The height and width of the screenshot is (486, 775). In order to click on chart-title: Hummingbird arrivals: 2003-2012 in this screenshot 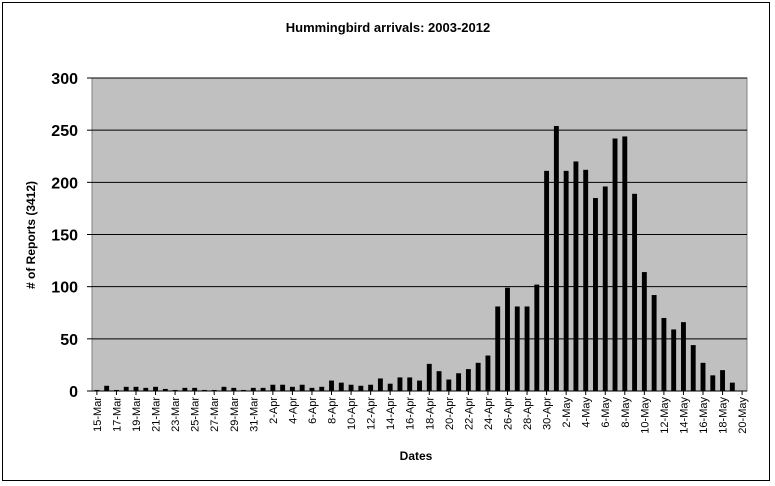, I will do `click(388, 27)`.